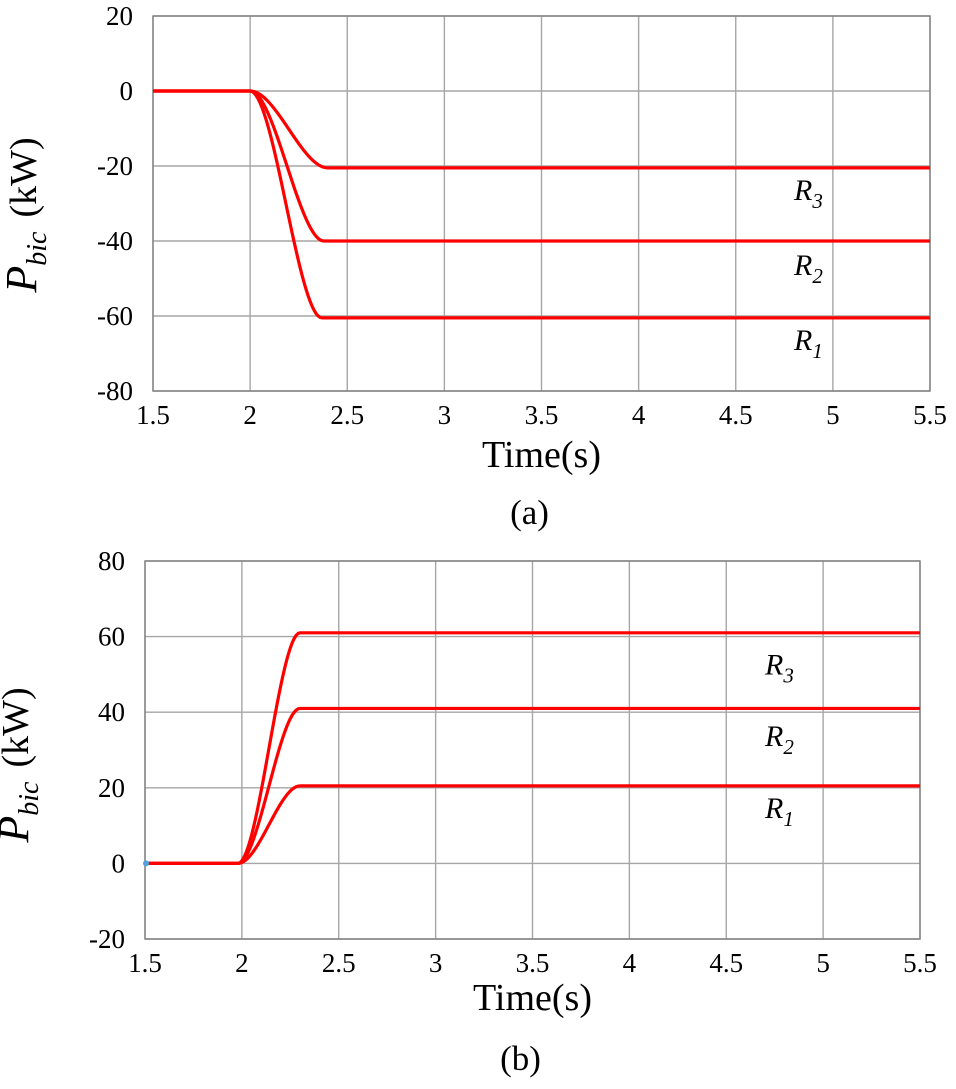  Describe the element at coordinates (529, 512) in the screenshot. I see `panel-caption: (a)` at that location.